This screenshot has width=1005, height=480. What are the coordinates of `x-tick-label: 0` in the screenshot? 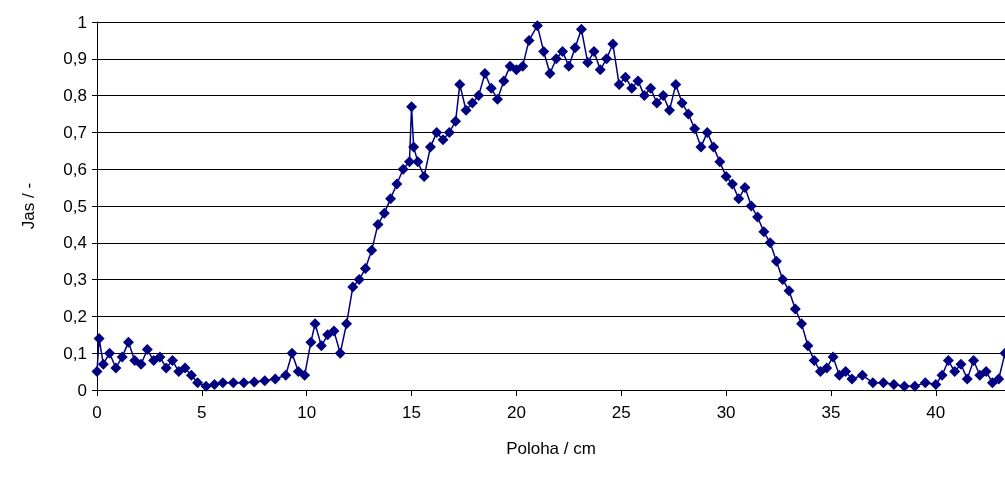 It's located at (97, 412).